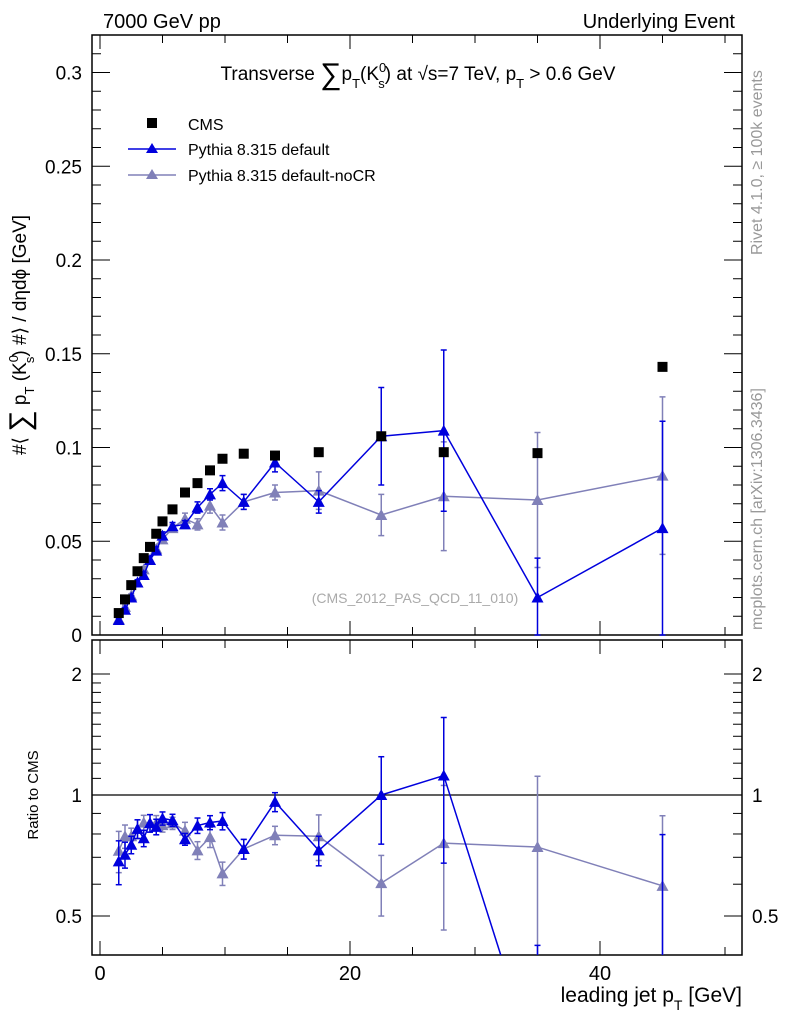 Image resolution: width=786 pixels, height=1024 pixels. Describe the element at coordinates (282, 176) in the screenshot. I see `legend-label-nocr: Pythia 8.315 default-noCR` at that location.